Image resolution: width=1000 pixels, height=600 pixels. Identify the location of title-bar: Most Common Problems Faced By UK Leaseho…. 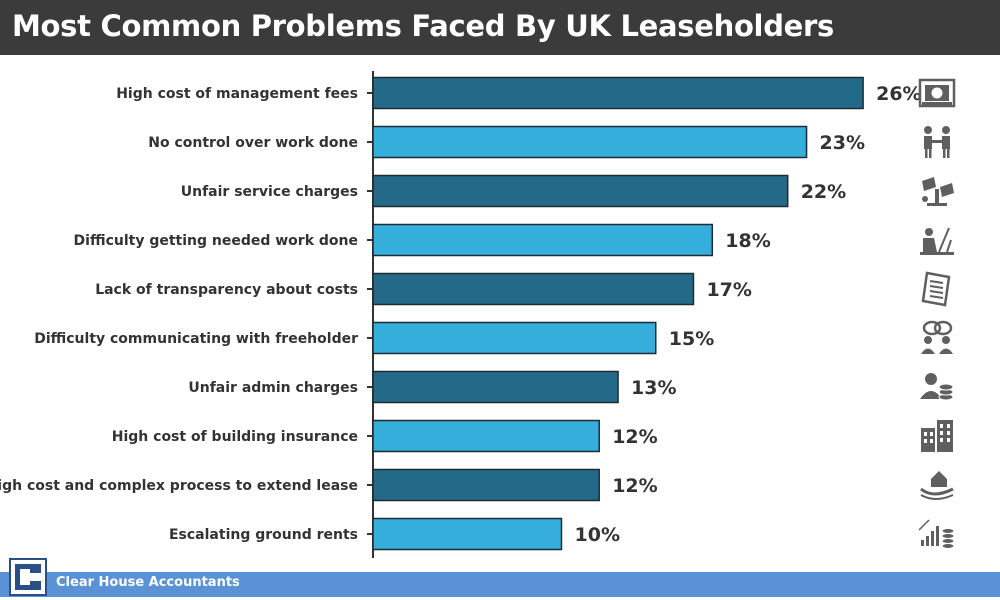
(500, 27).